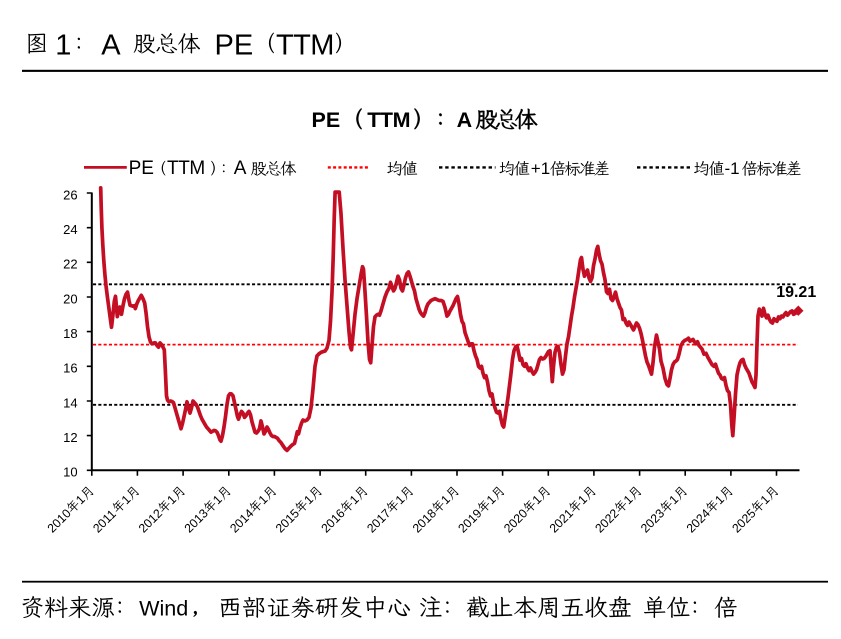  Describe the element at coordinates (70, 264) in the screenshot. I see `svg-text: 22` at that location.